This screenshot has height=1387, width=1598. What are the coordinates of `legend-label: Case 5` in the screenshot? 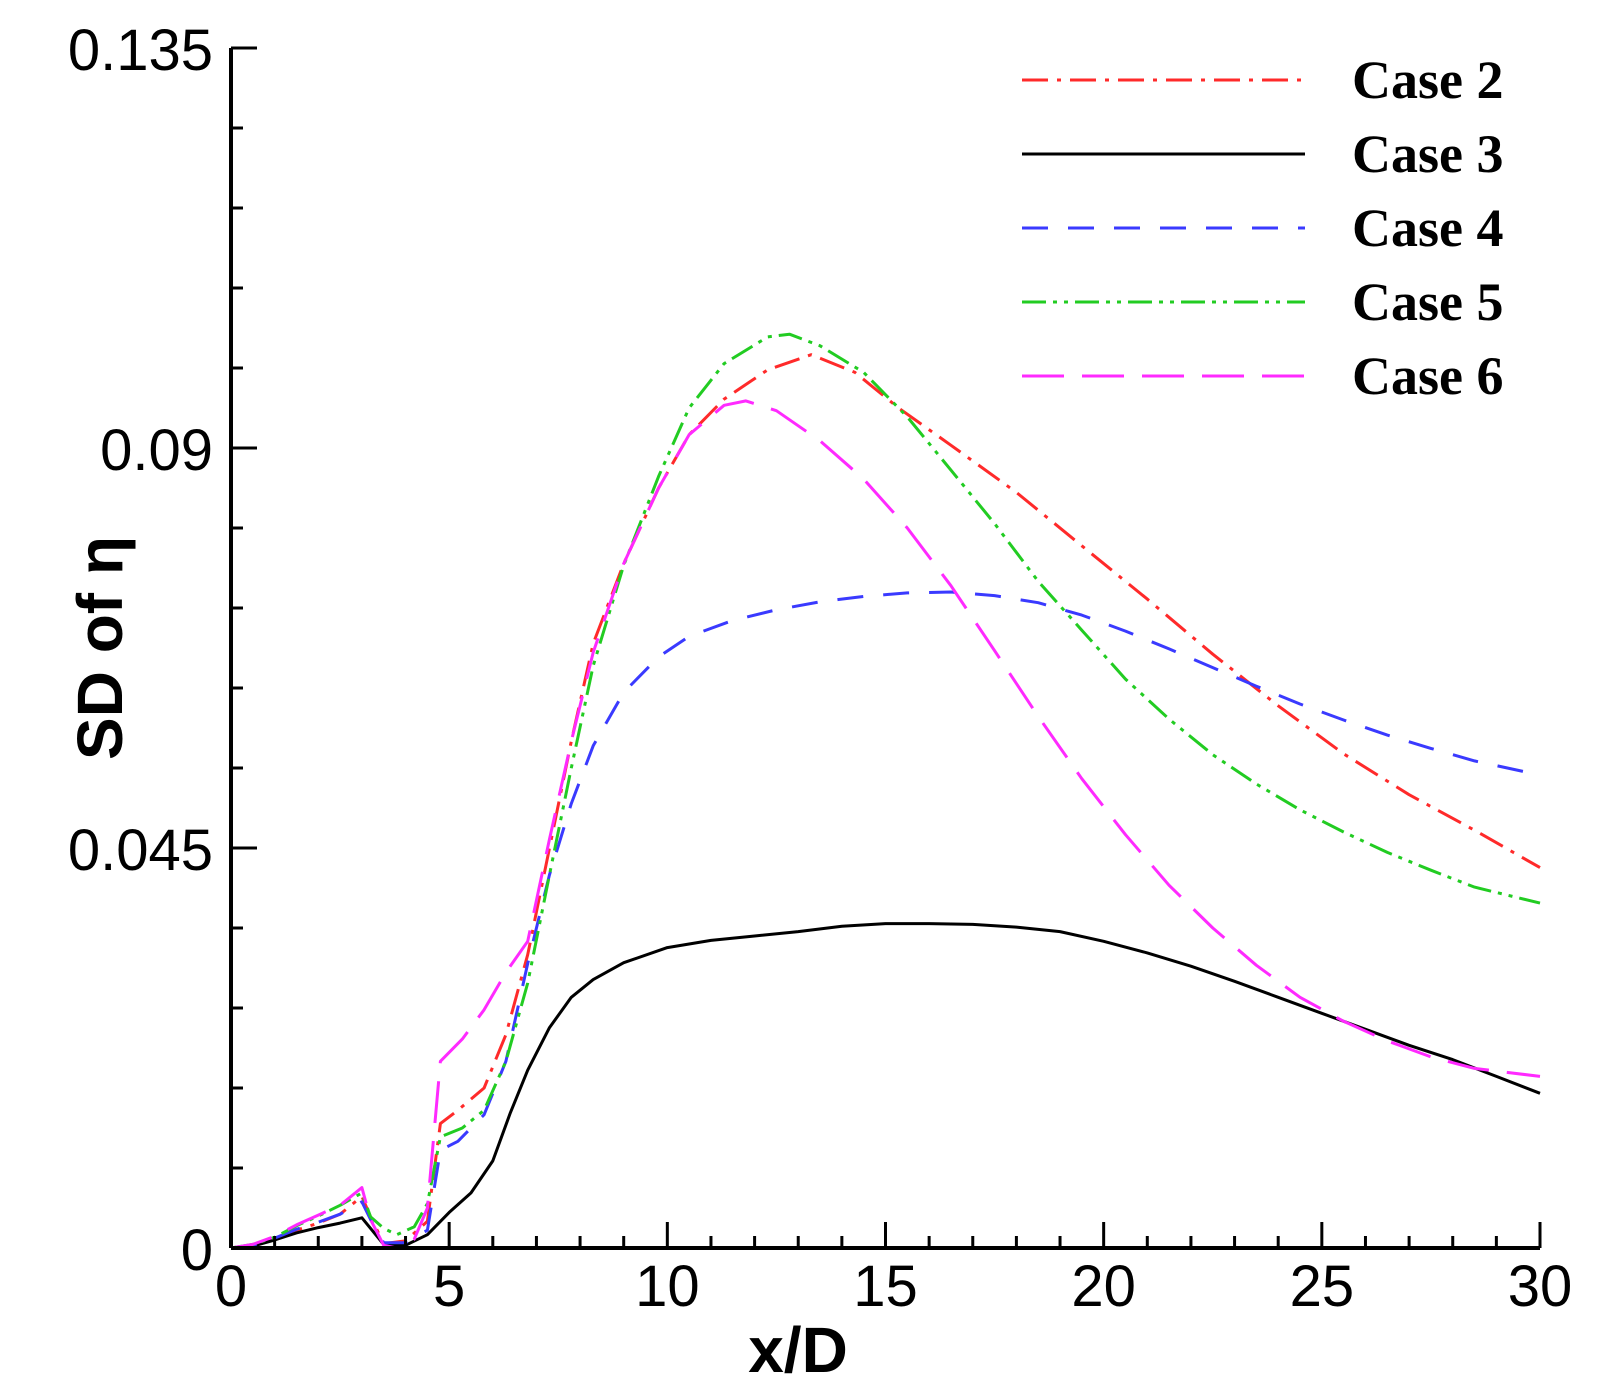 It's located at (1427, 302).